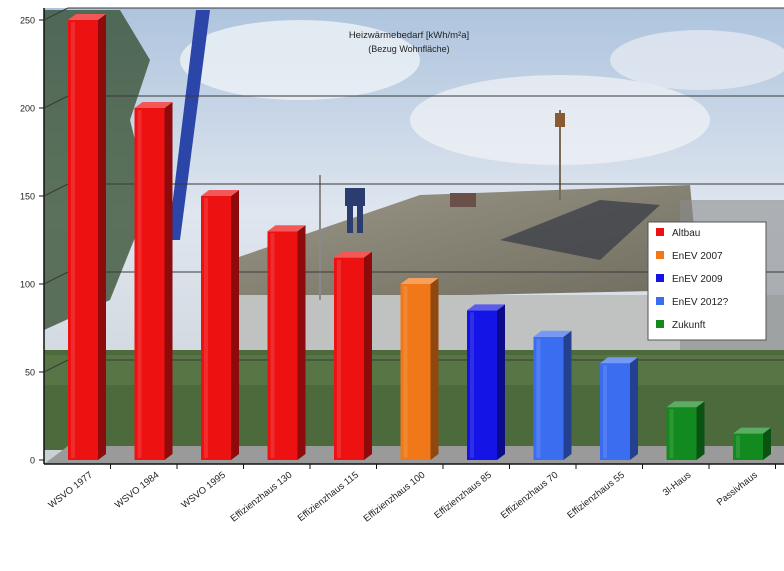 The width and height of the screenshot is (784, 571). Describe the element at coordinates (463, 495) in the screenshot. I see `x-tick-label: Effizienzhaus 85` at that location.